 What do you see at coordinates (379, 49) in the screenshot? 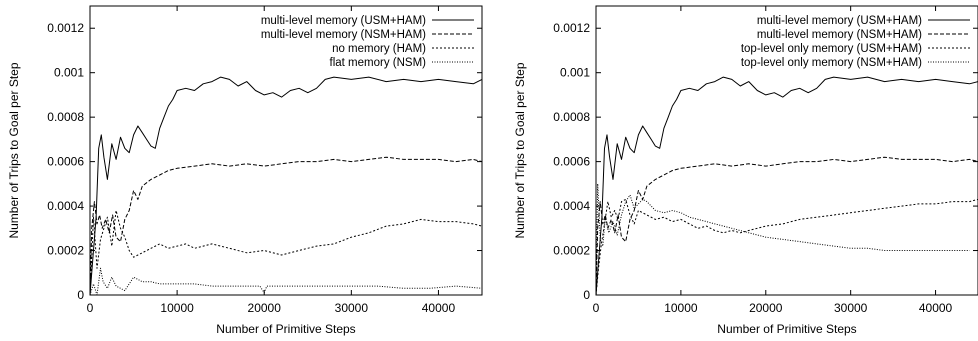
I see `legend-label: no memory (HAM)` at bounding box center [379, 49].